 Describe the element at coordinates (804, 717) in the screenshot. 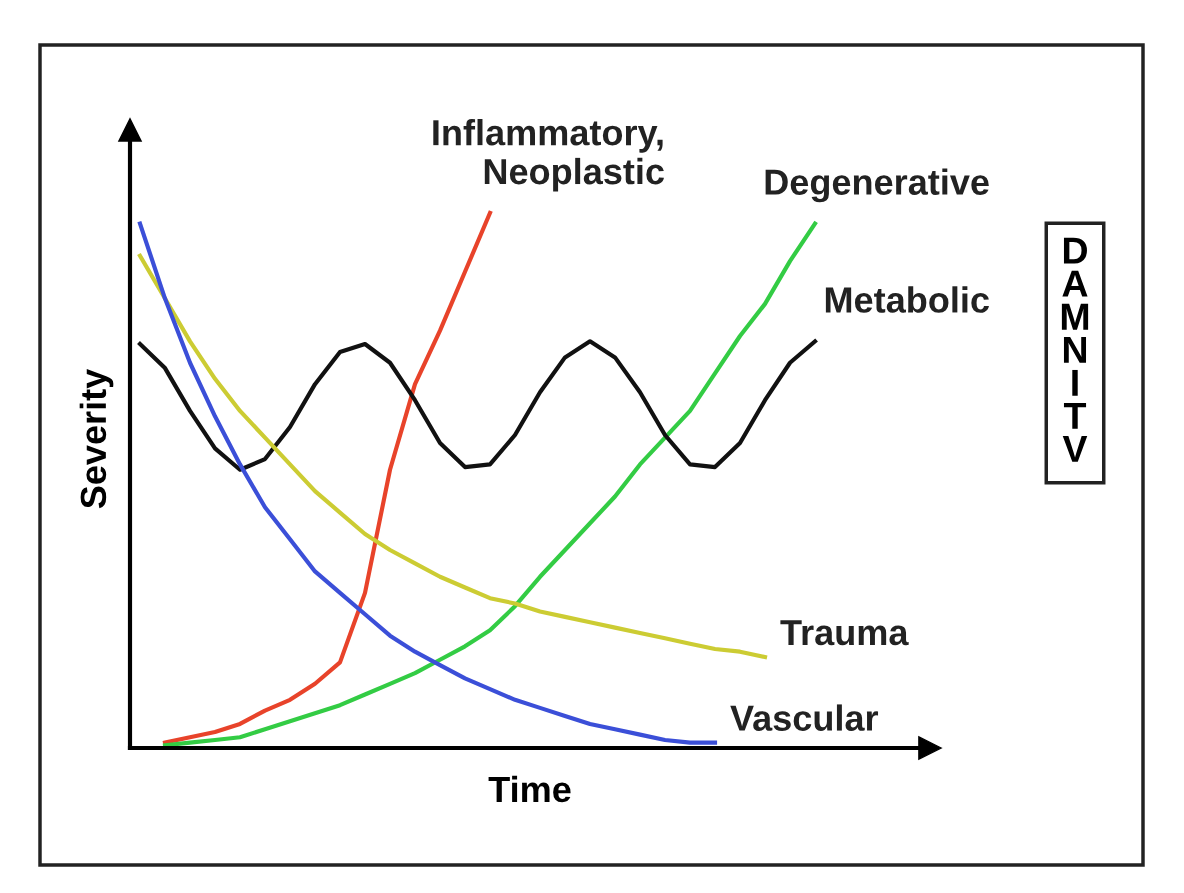

I see `series-label: Vascular` at that location.